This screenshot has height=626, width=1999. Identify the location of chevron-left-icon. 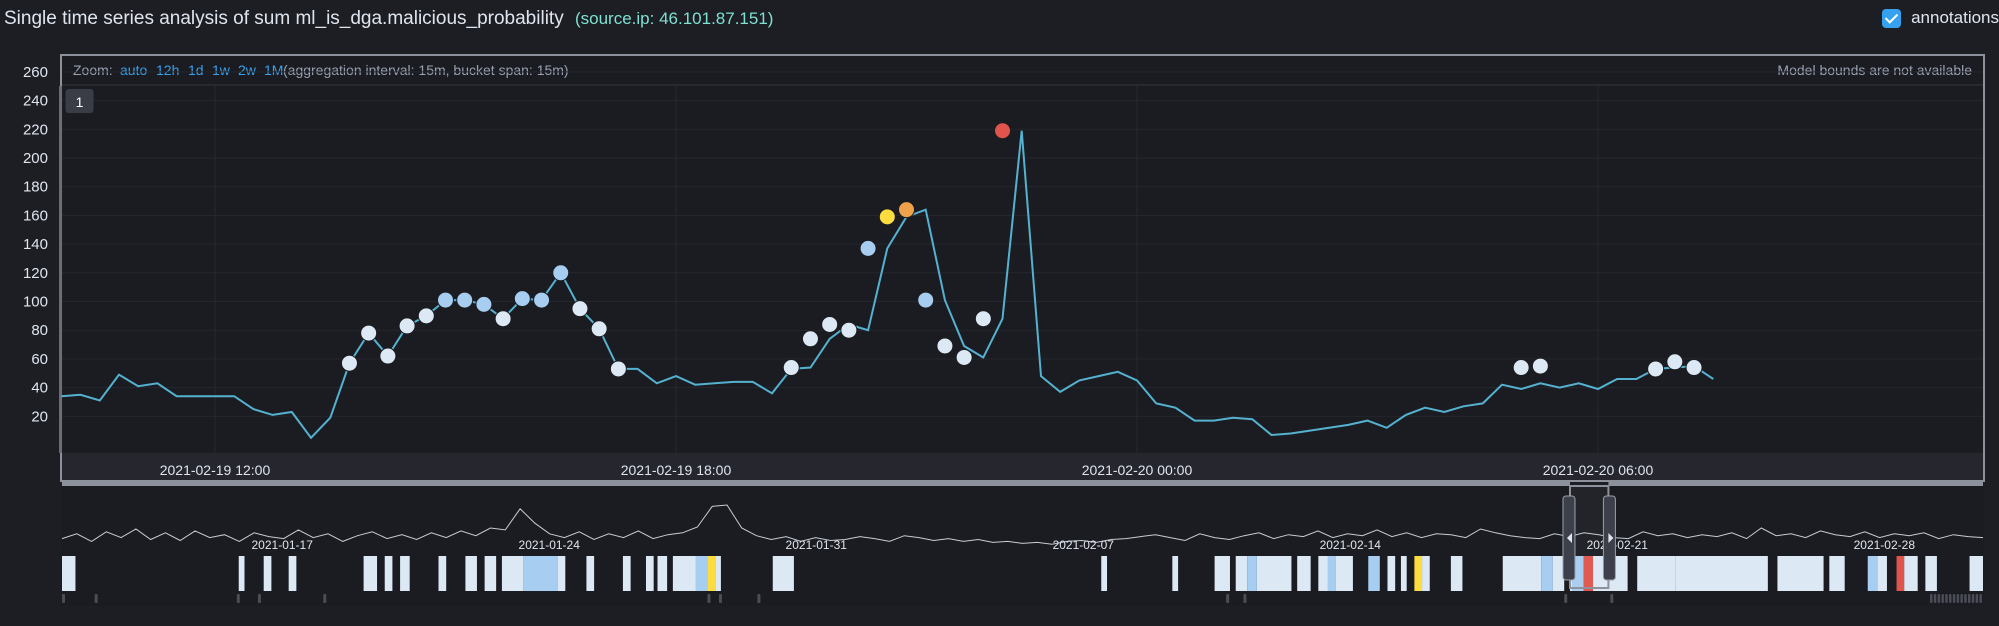
(1569, 538).